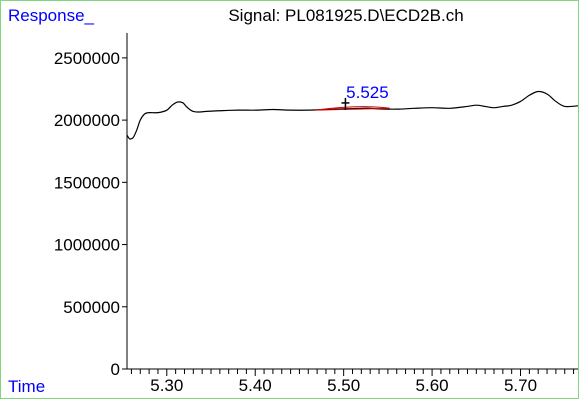 The width and height of the screenshot is (579, 400). Describe the element at coordinates (87, 182) in the screenshot. I see `y-tick-label-3: 1500000` at that location.